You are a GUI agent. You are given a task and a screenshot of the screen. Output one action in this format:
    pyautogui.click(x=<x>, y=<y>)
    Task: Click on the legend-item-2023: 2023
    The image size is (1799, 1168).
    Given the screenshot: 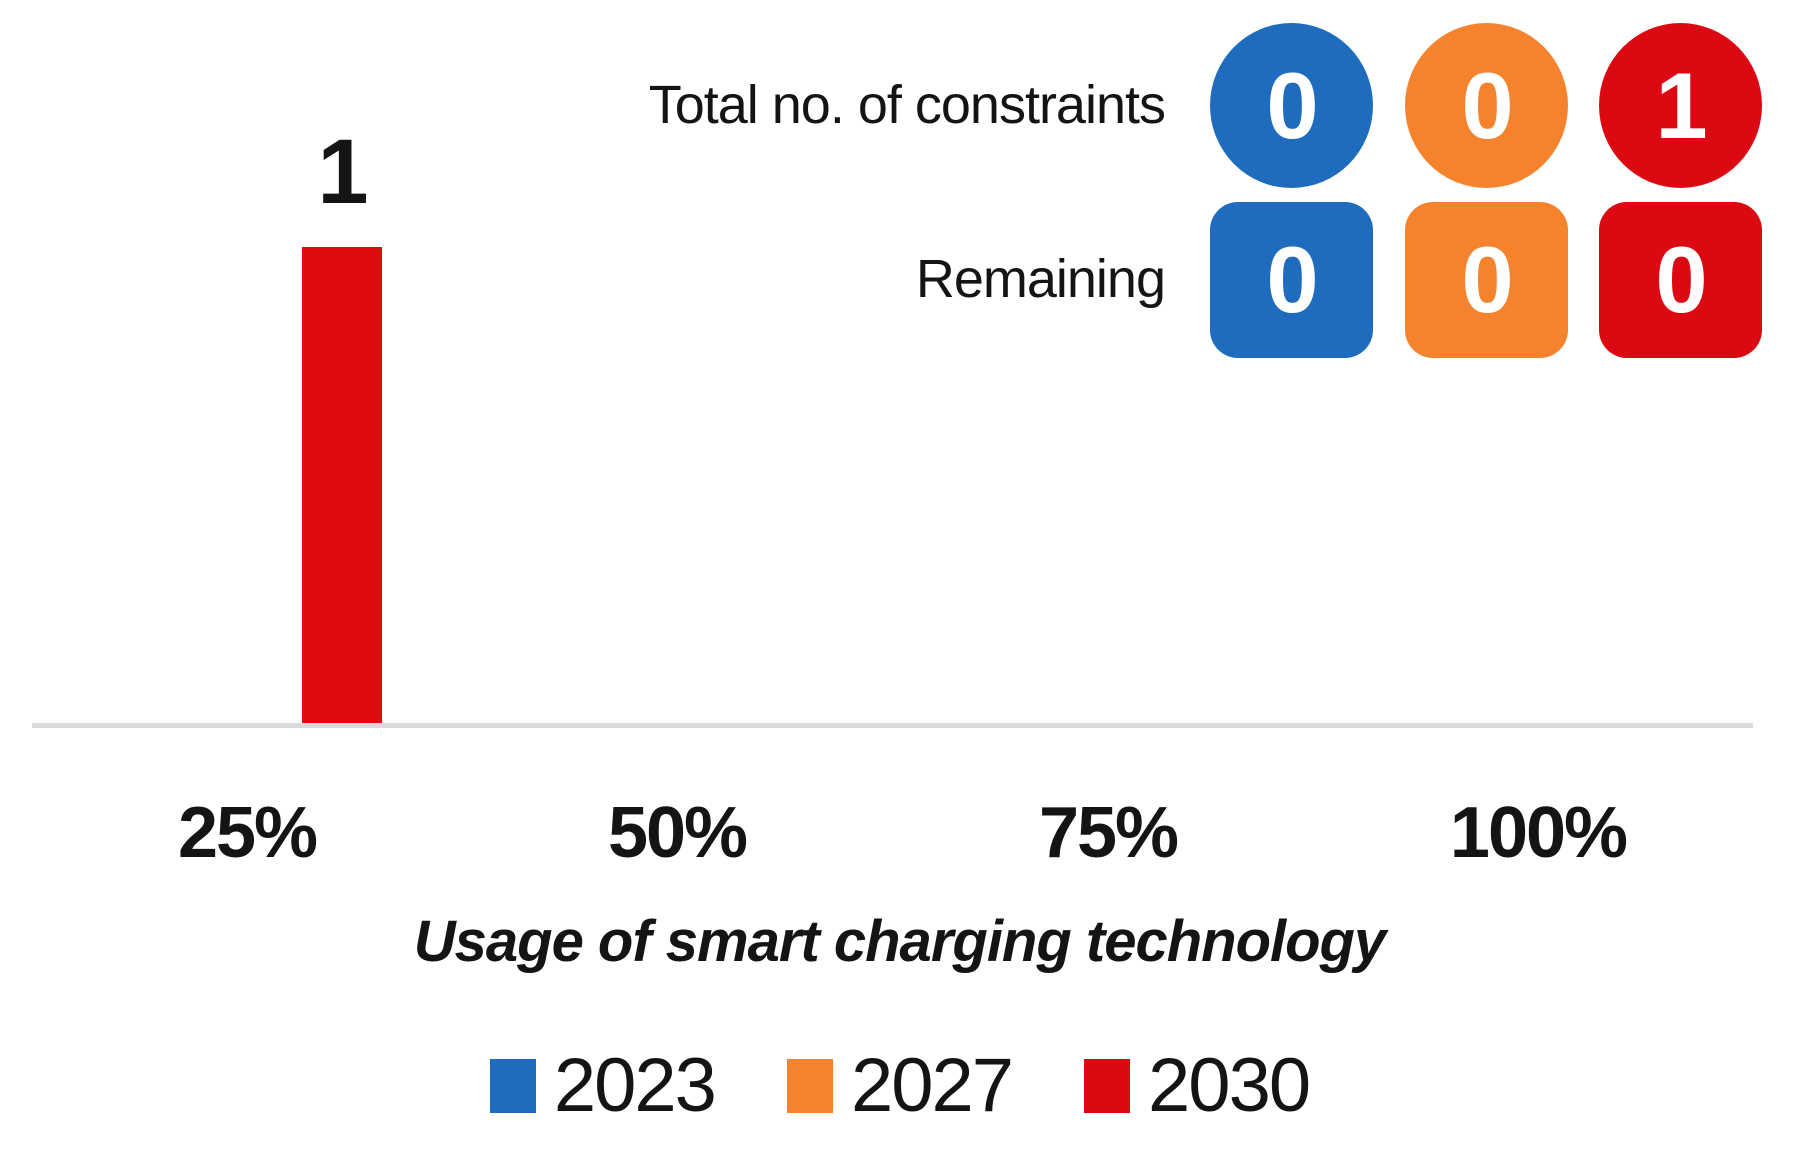 What is the action you would take?
    pyautogui.click(x=603, y=1085)
    